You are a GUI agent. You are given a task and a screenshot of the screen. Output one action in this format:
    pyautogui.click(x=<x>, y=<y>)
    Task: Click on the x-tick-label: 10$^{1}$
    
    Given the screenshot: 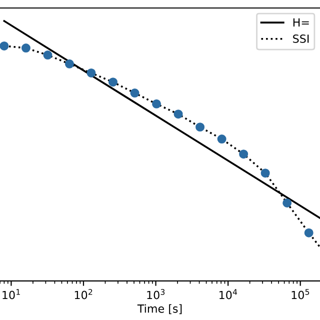 What is the action you would take?
    pyautogui.click(x=11, y=294)
    